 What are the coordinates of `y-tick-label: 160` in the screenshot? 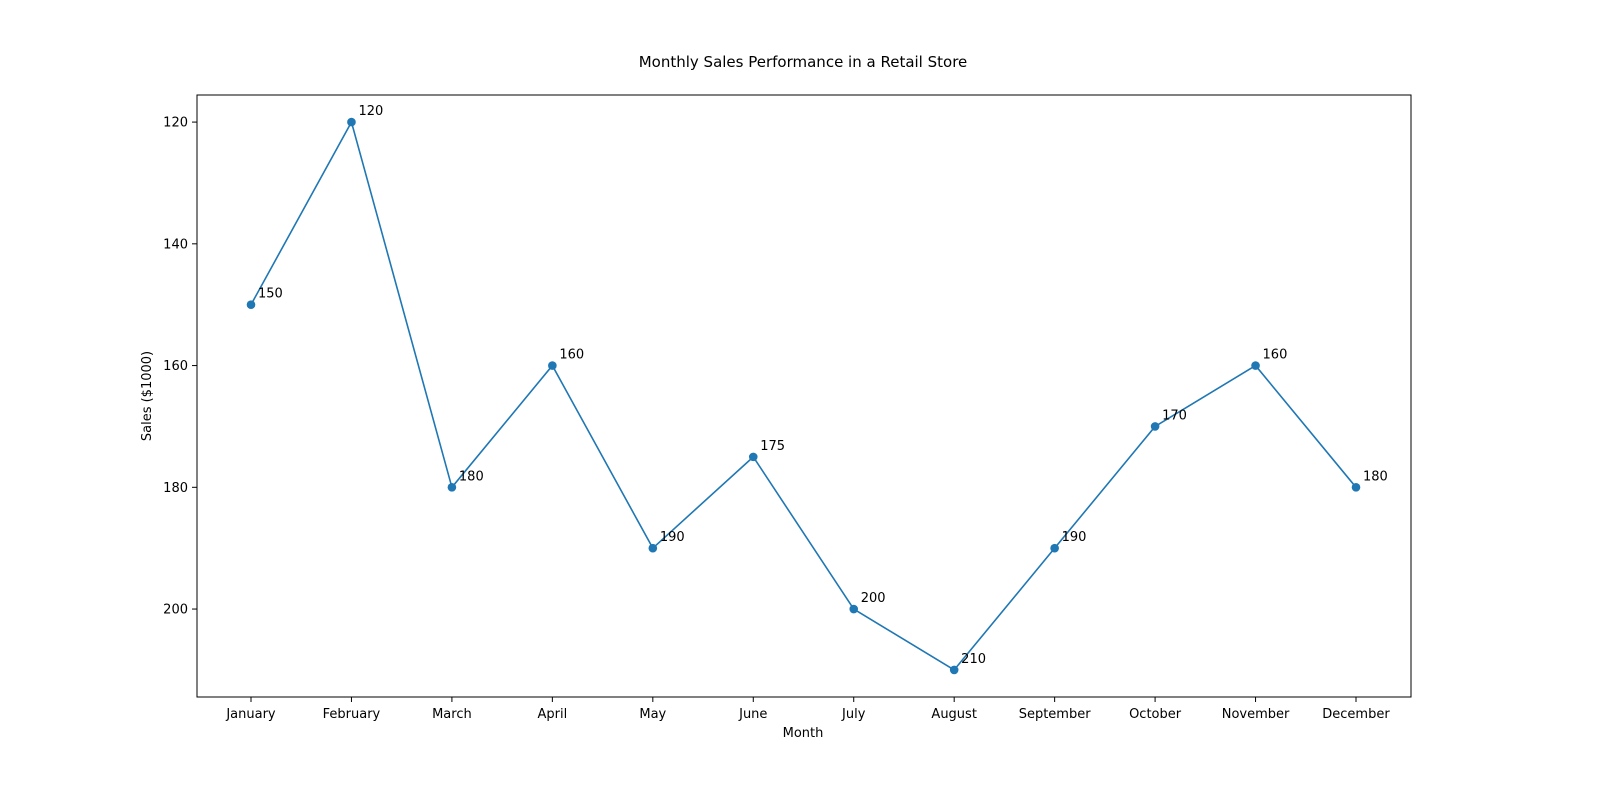 It's located at (175, 366).